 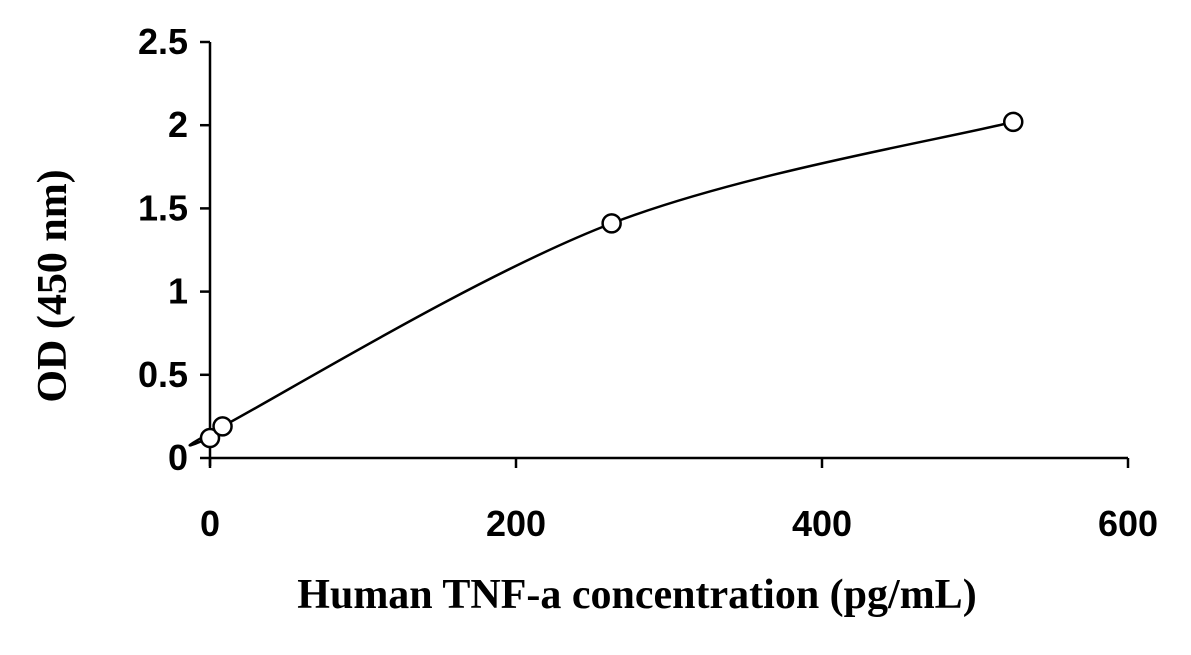 What do you see at coordinates (53, 285) in the screenshot?
I see `y-axis-label: OD (450 nm)` at bounding box center [53, 285].